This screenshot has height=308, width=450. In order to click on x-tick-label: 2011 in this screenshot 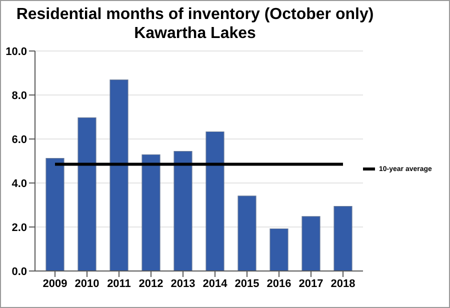, I will do `click(119, 284)`.